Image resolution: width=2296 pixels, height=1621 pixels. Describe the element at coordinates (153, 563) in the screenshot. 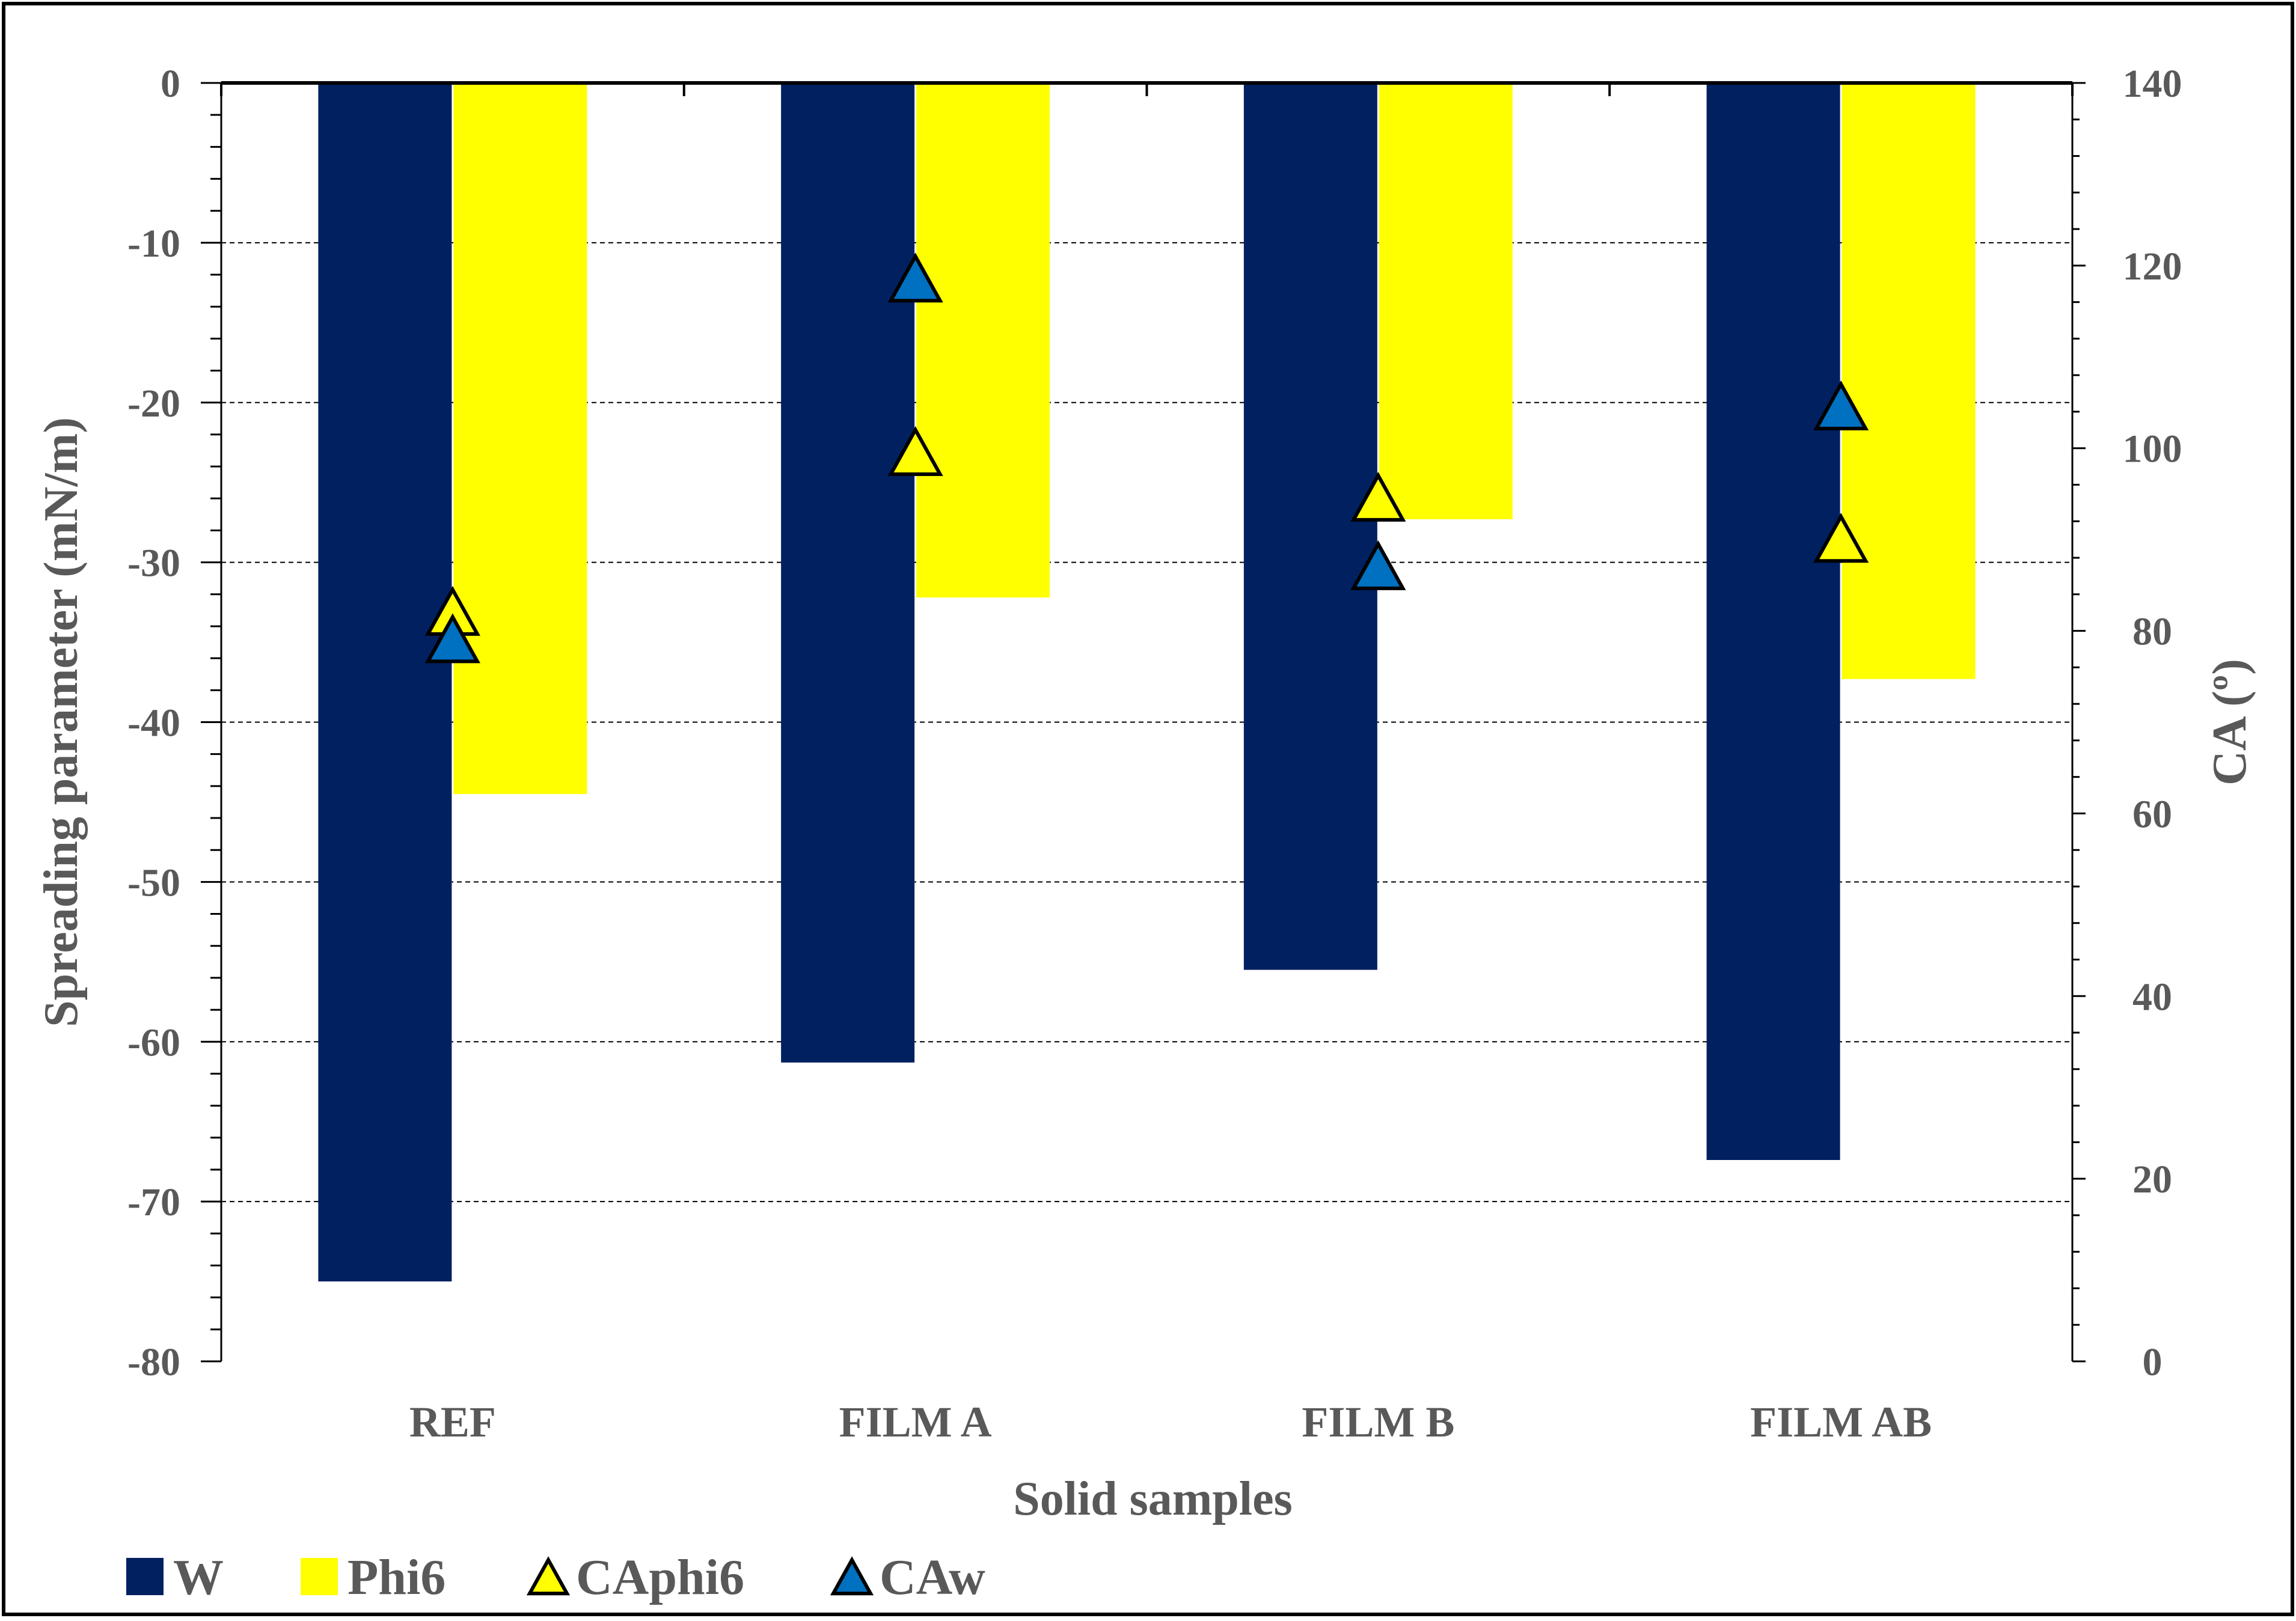

I see `y-tick-label: -30` at that location.